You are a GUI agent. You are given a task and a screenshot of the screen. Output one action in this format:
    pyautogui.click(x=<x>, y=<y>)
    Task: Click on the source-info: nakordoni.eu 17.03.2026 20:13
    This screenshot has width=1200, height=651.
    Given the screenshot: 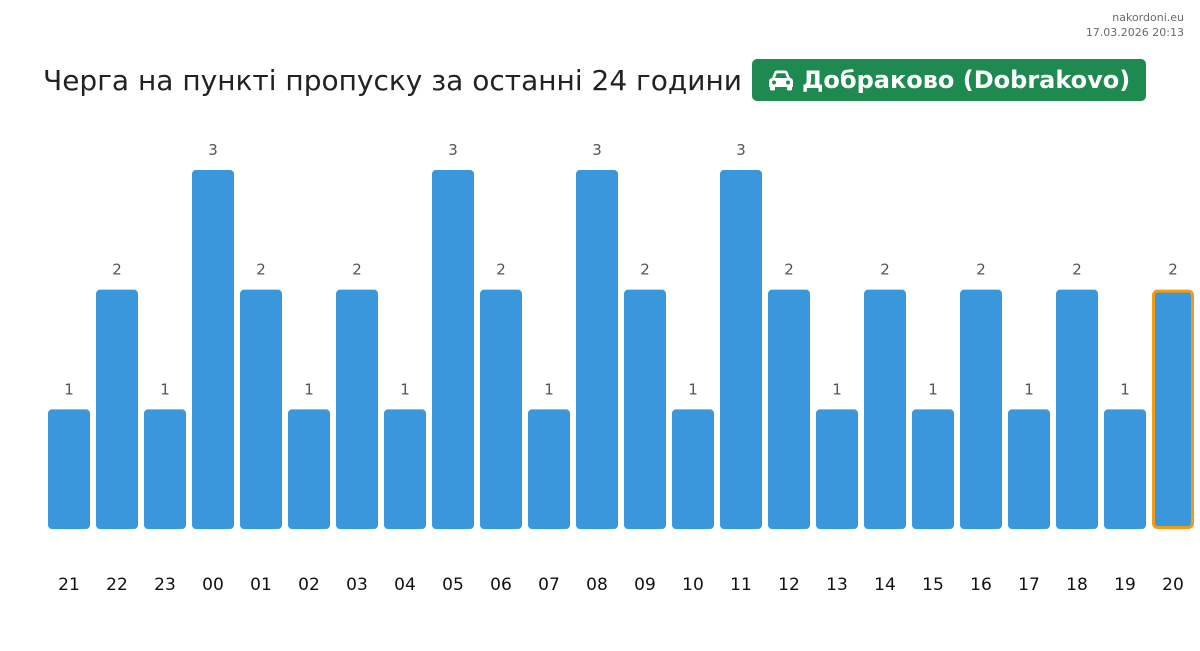 What is the action you would take?
    pyautogui.click(x=1135, y=25)
    